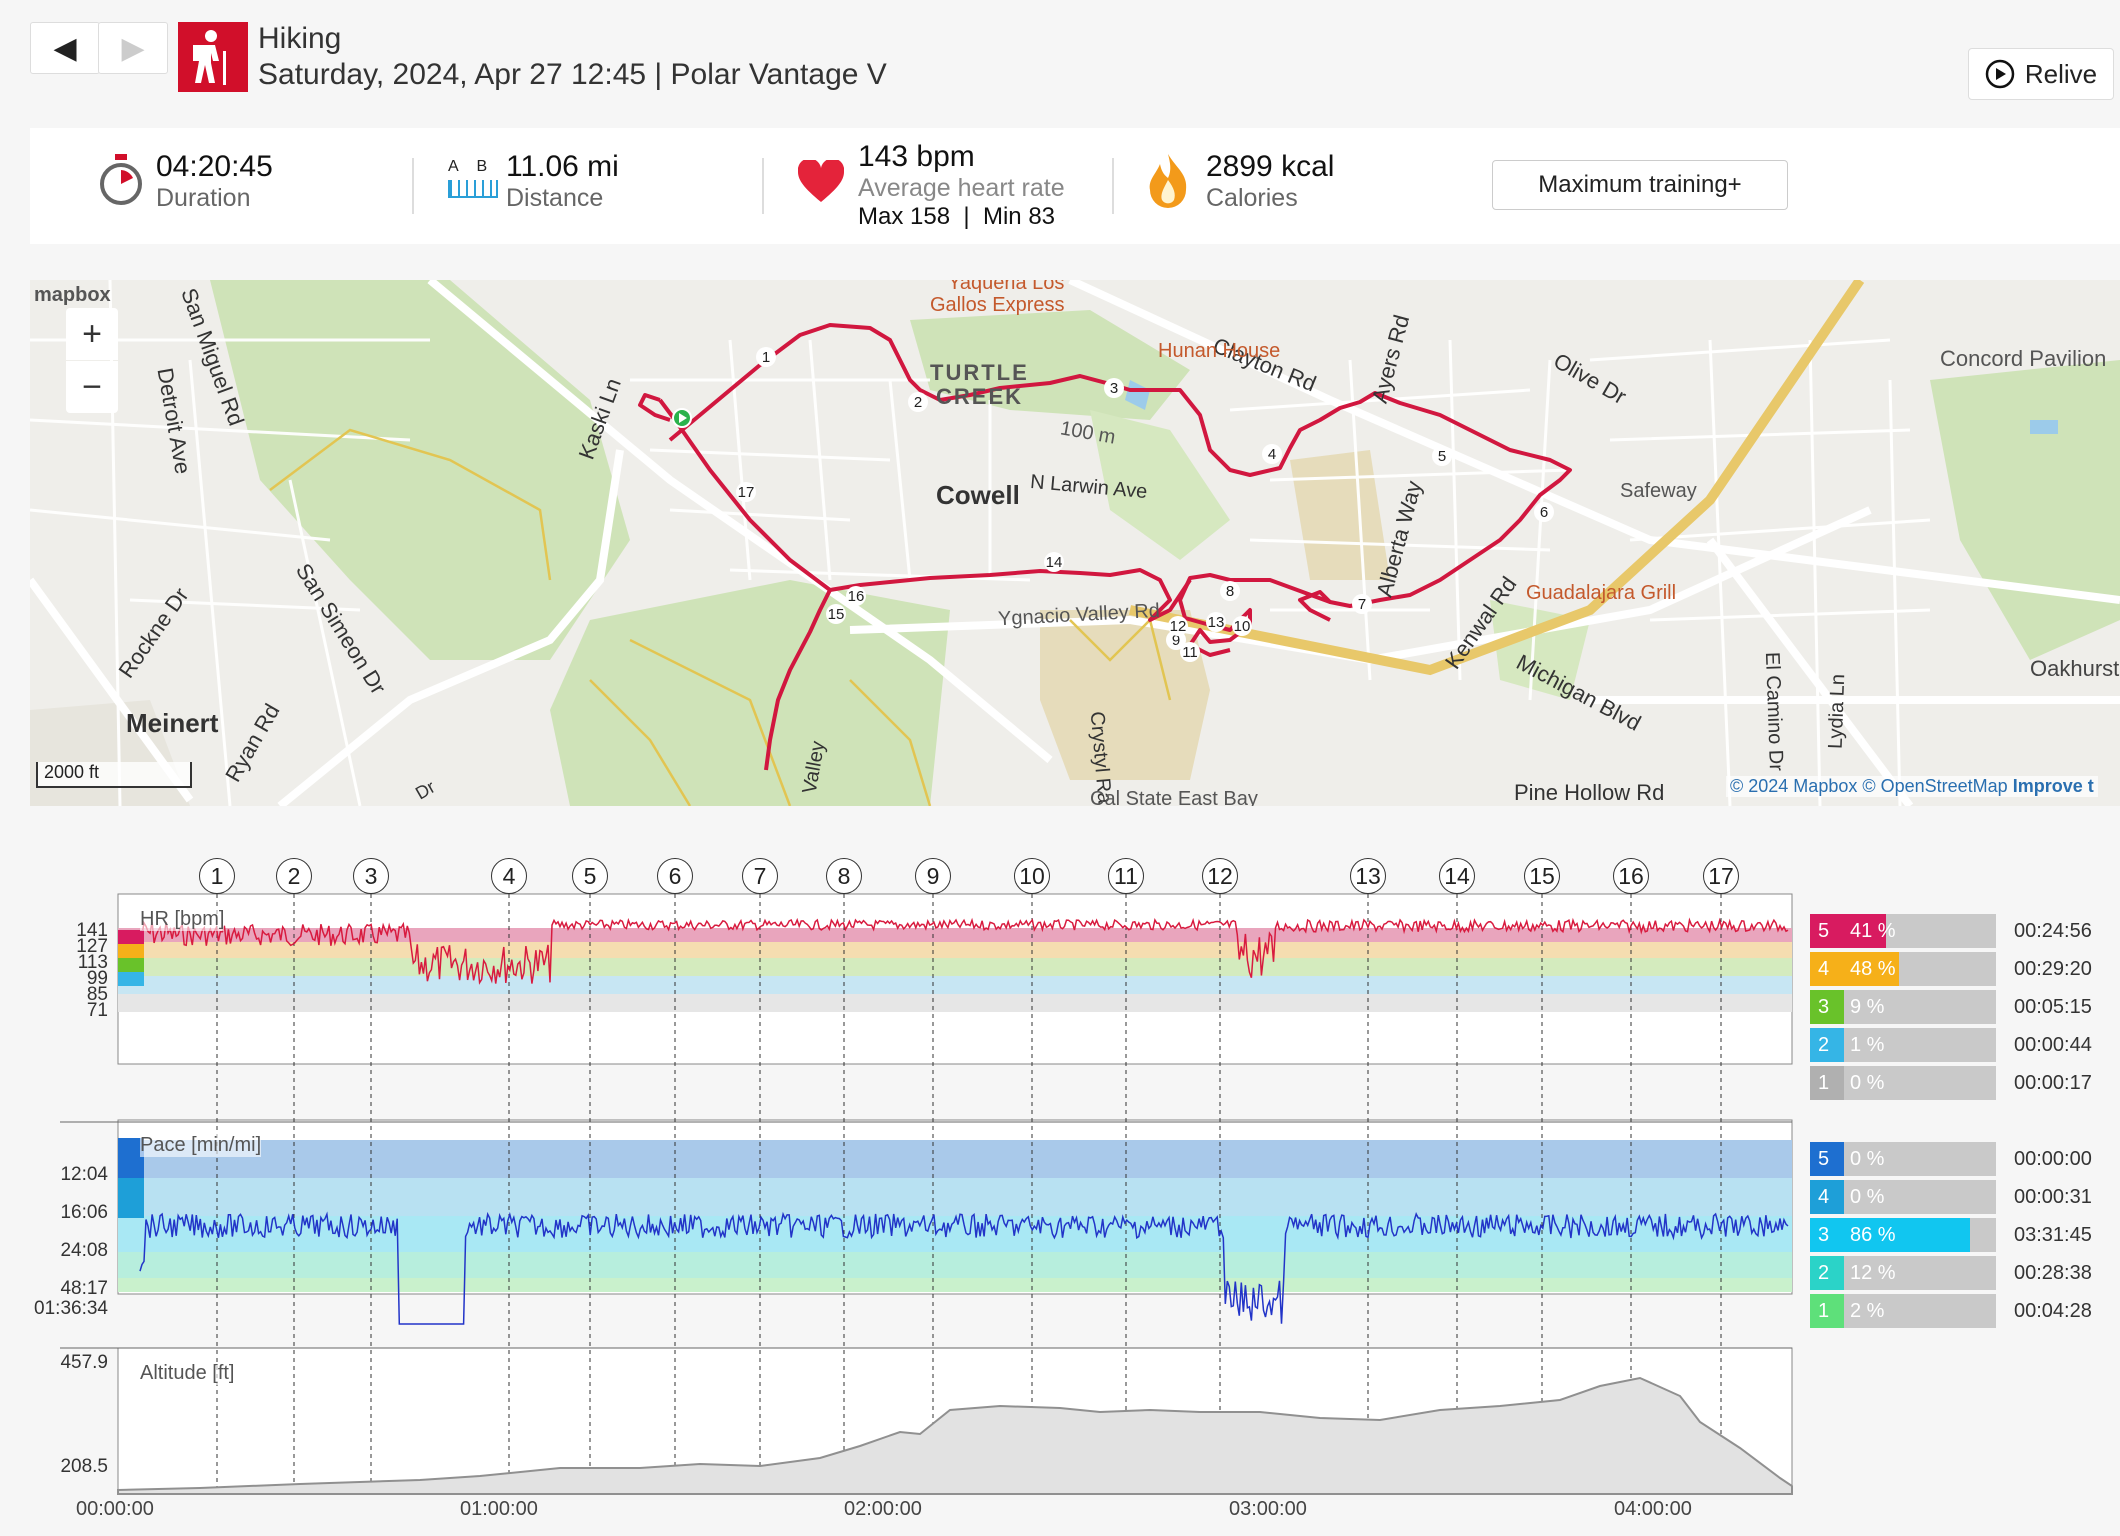 Image resolution: width=2120 pixels, height=1536 pixels. Describe the element at coordinates (1903, 1273) in the screenshot. I see `pace-zone-2: 2 12 %` at that location.